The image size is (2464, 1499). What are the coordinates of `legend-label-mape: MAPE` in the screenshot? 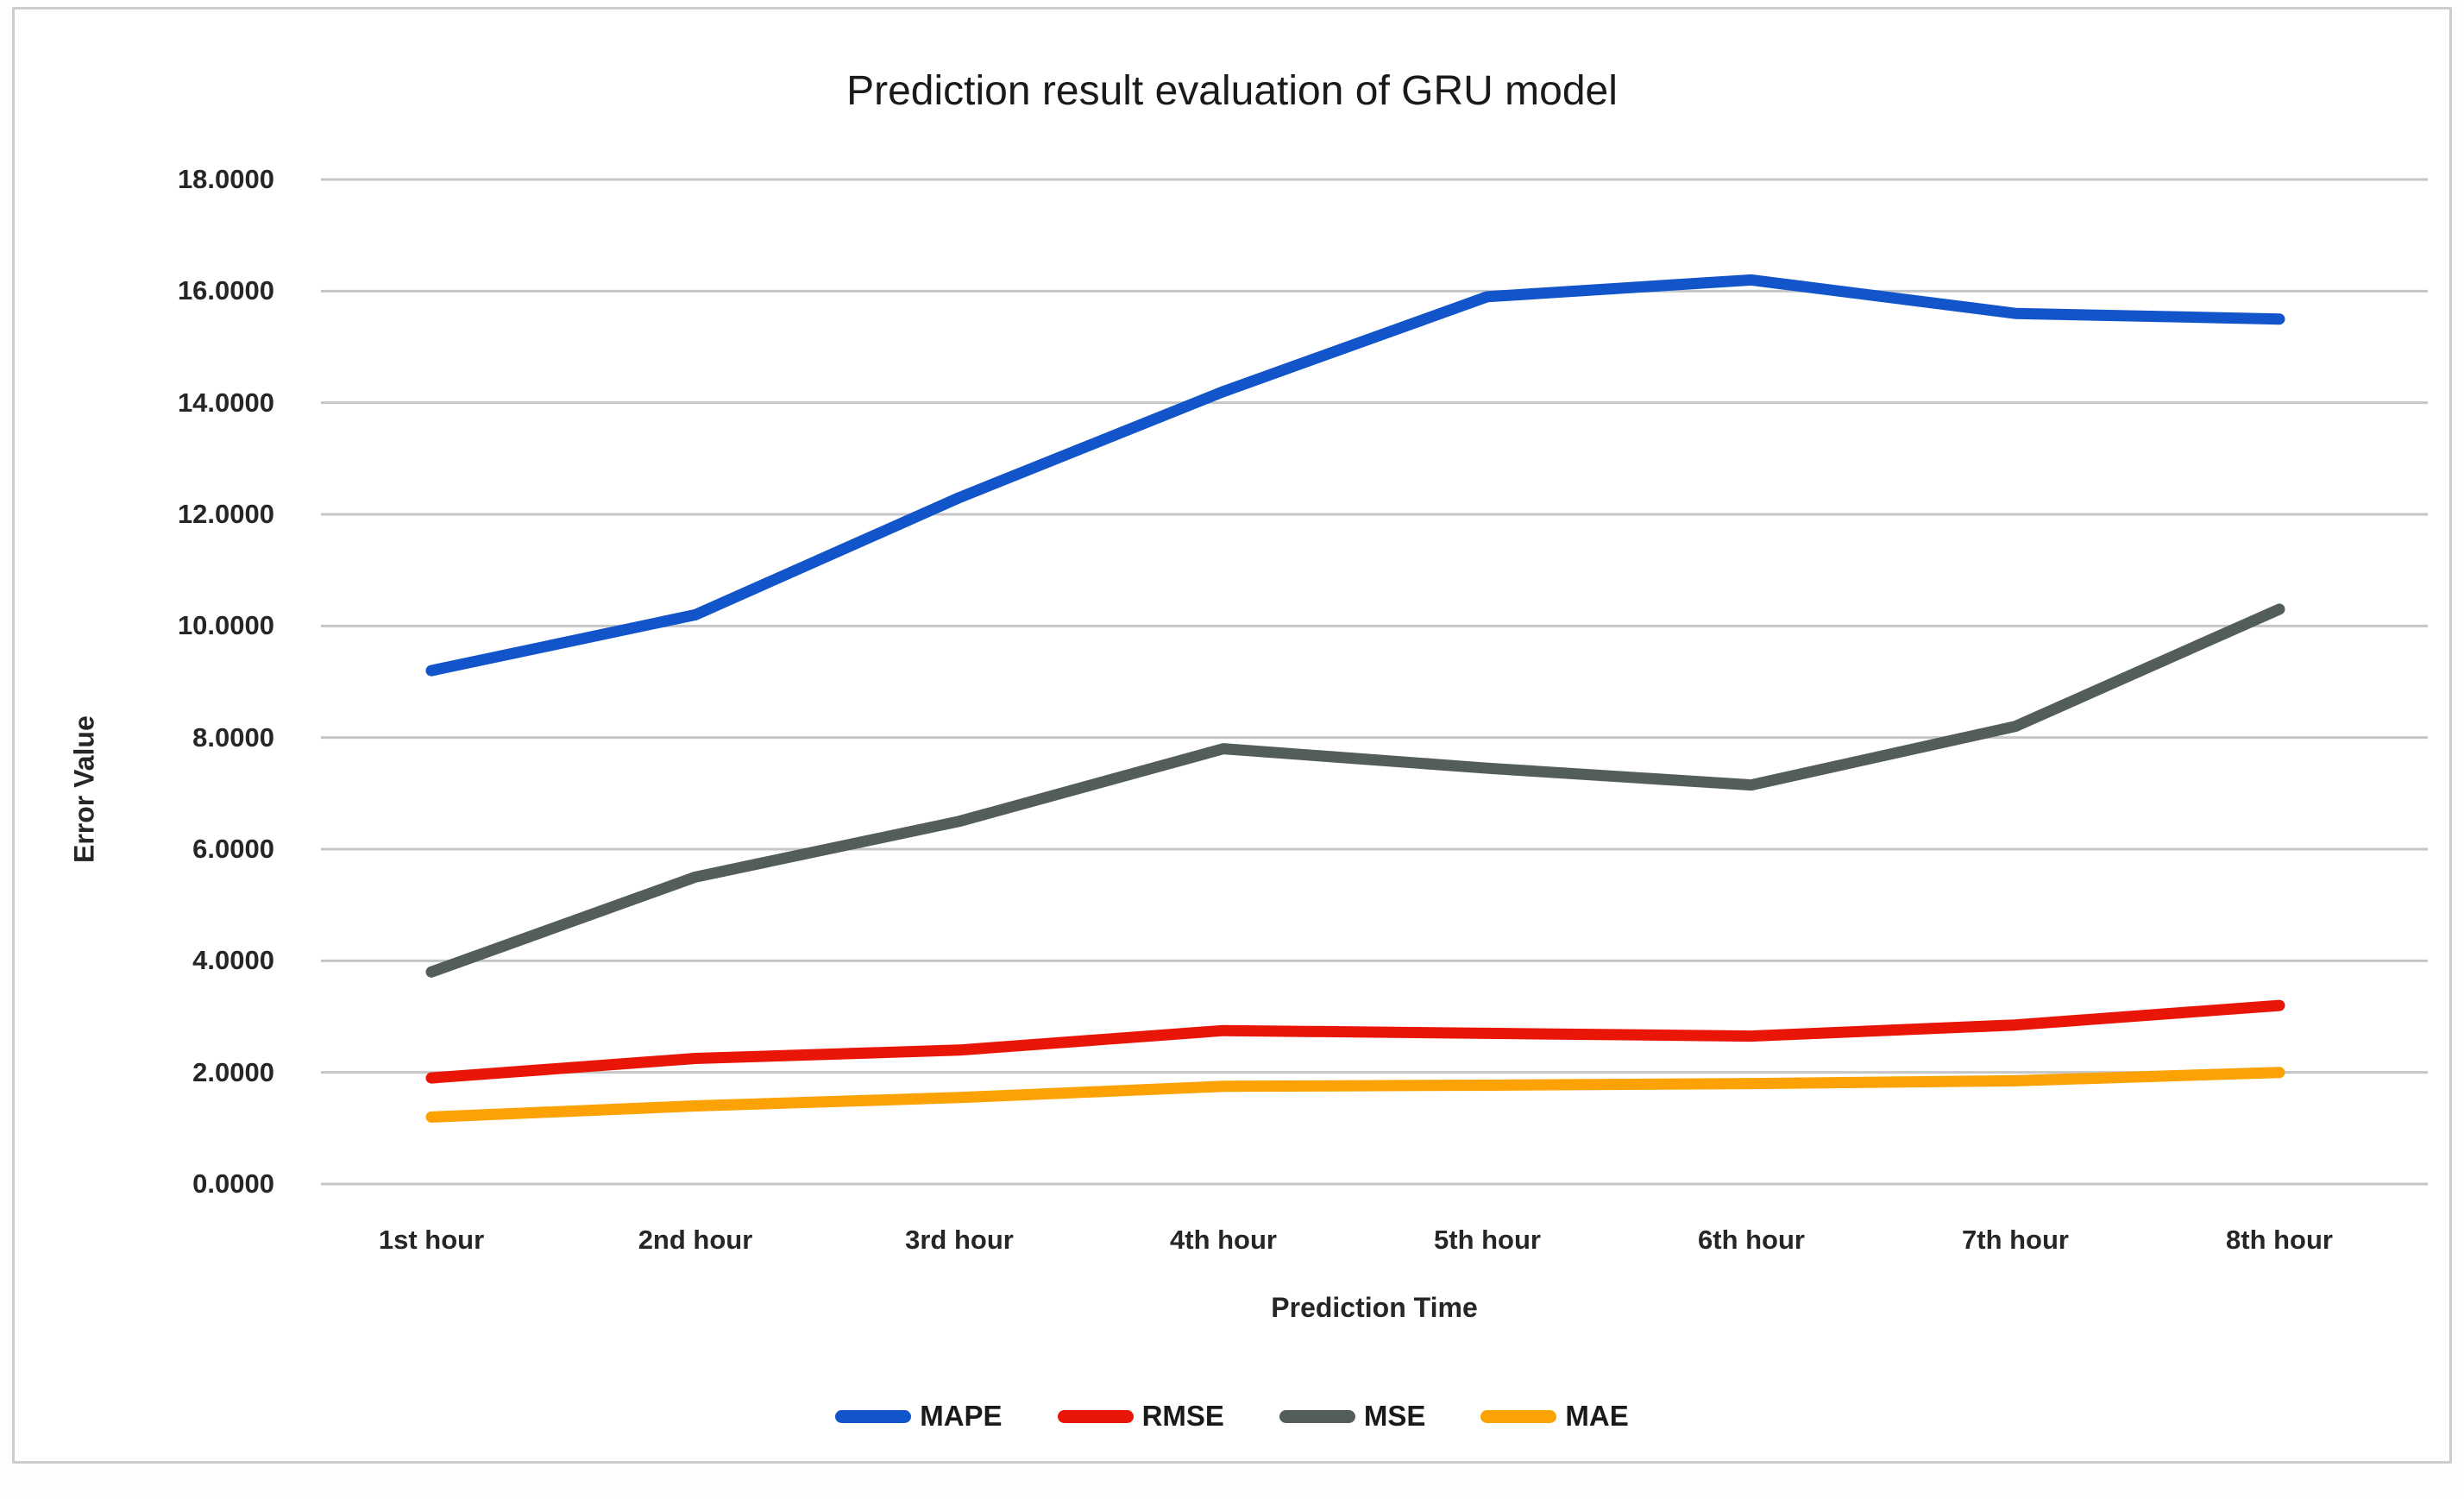 It's located at (962, 1416).